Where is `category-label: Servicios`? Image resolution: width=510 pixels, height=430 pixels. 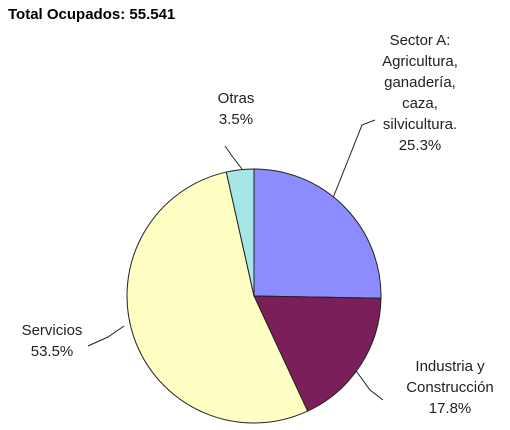 category-label: Servicios is located at coordinates (52, 330).